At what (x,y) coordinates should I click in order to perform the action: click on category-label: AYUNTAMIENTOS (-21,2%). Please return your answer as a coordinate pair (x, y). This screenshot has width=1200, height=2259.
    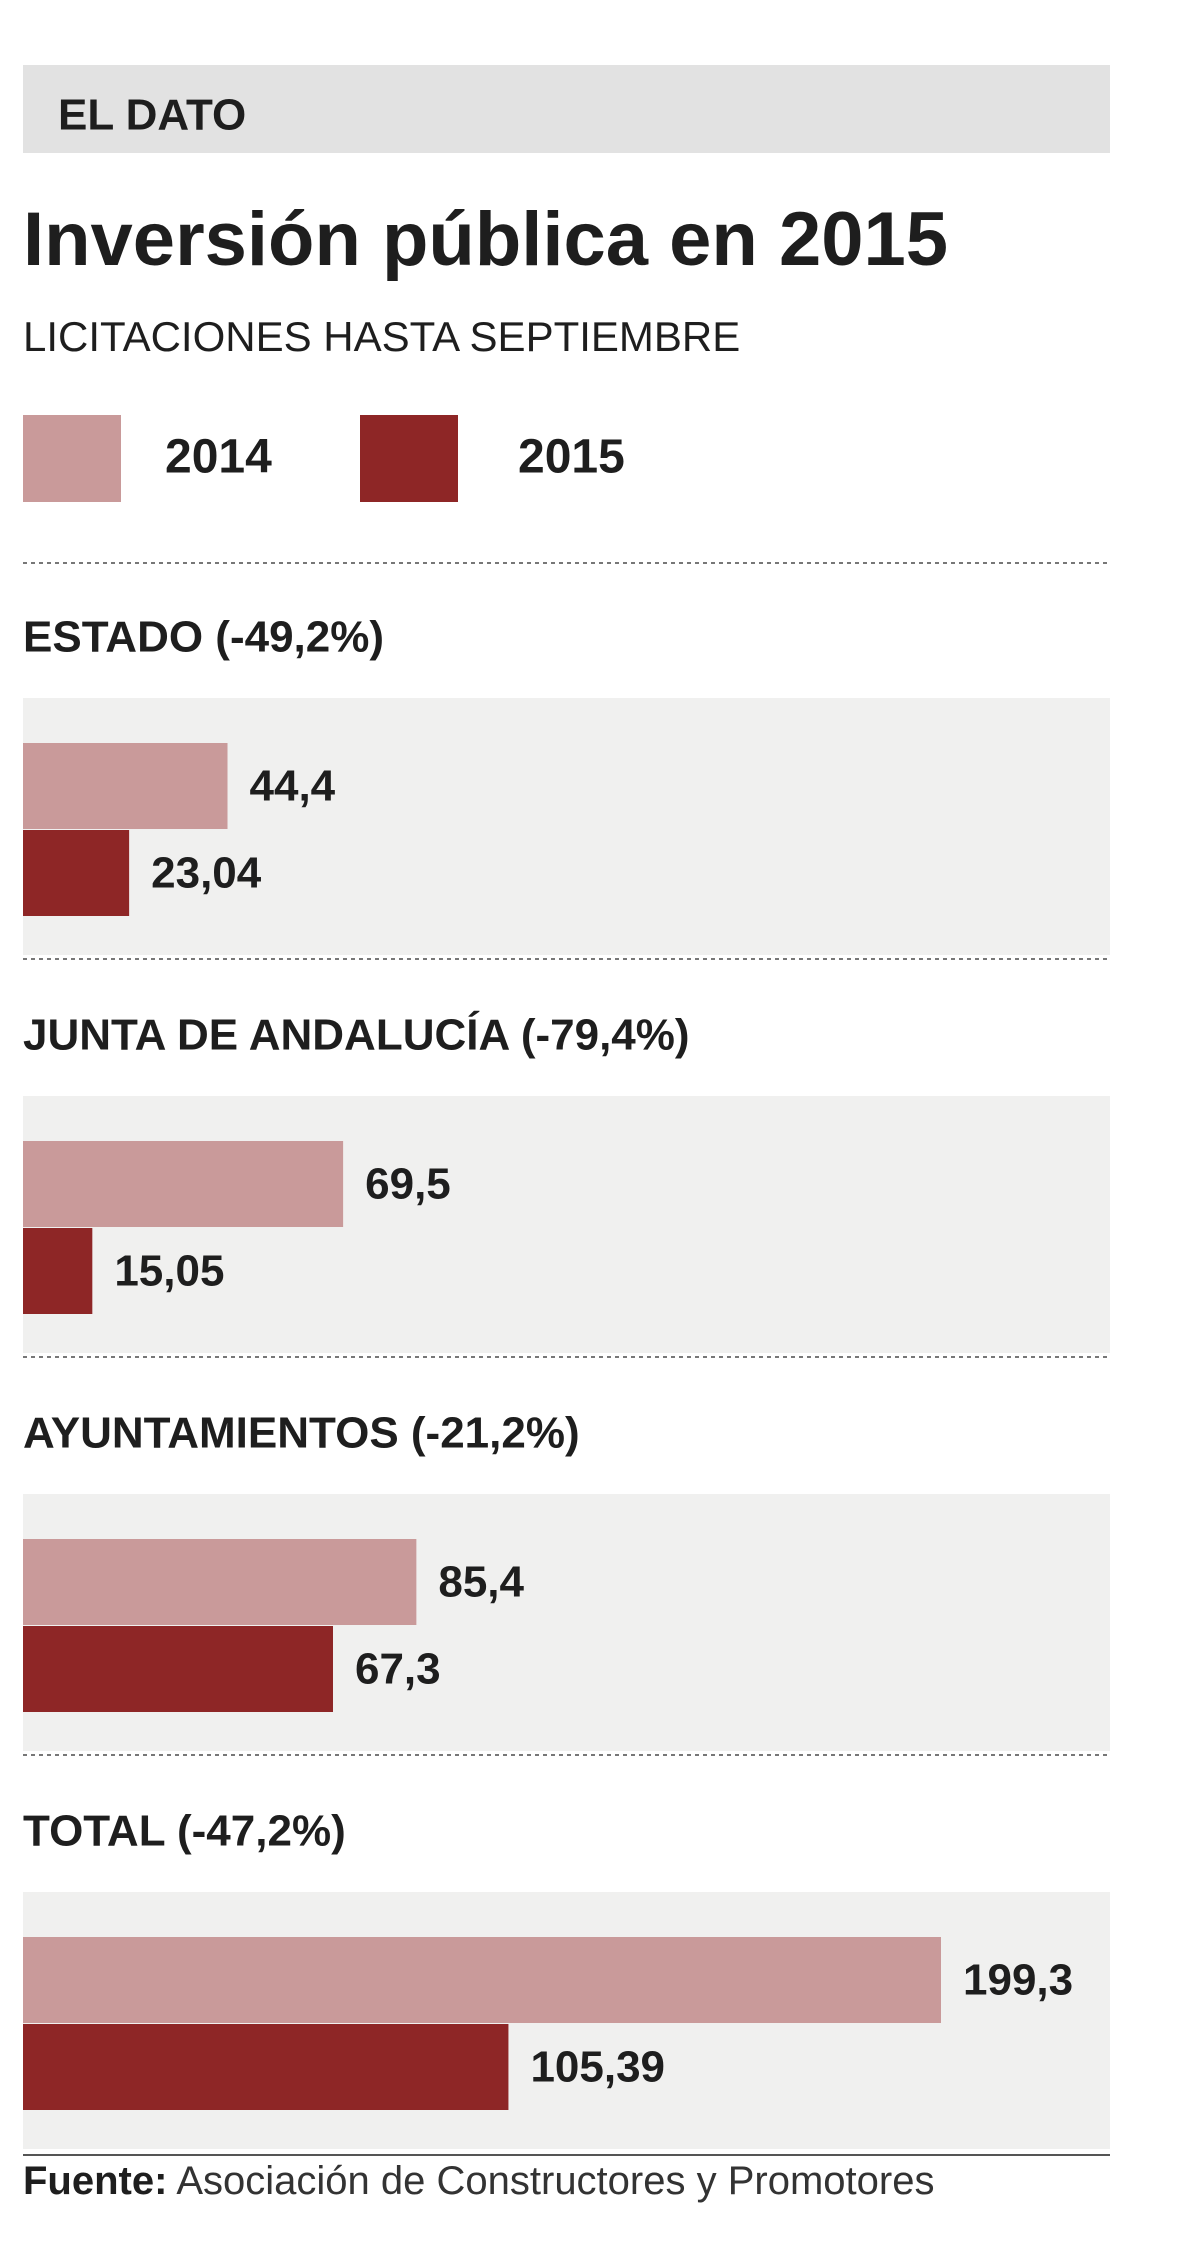
    Looking at the image, I should click on (301, 1433).